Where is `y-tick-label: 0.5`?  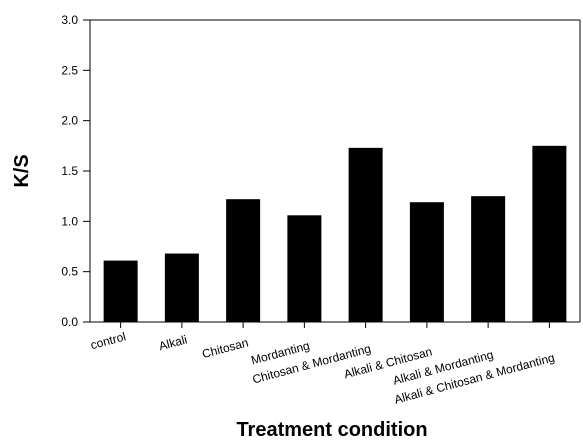
y-tick-label: 0.5 is located at coordinates (69, 272).